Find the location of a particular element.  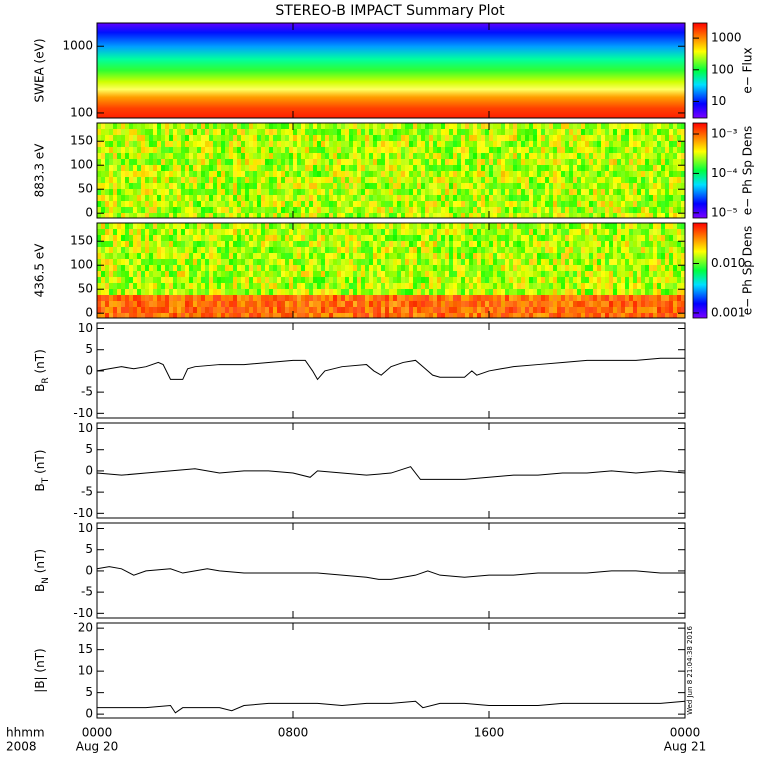

y-tick-label: 0 is located at coordinates (89, 313).